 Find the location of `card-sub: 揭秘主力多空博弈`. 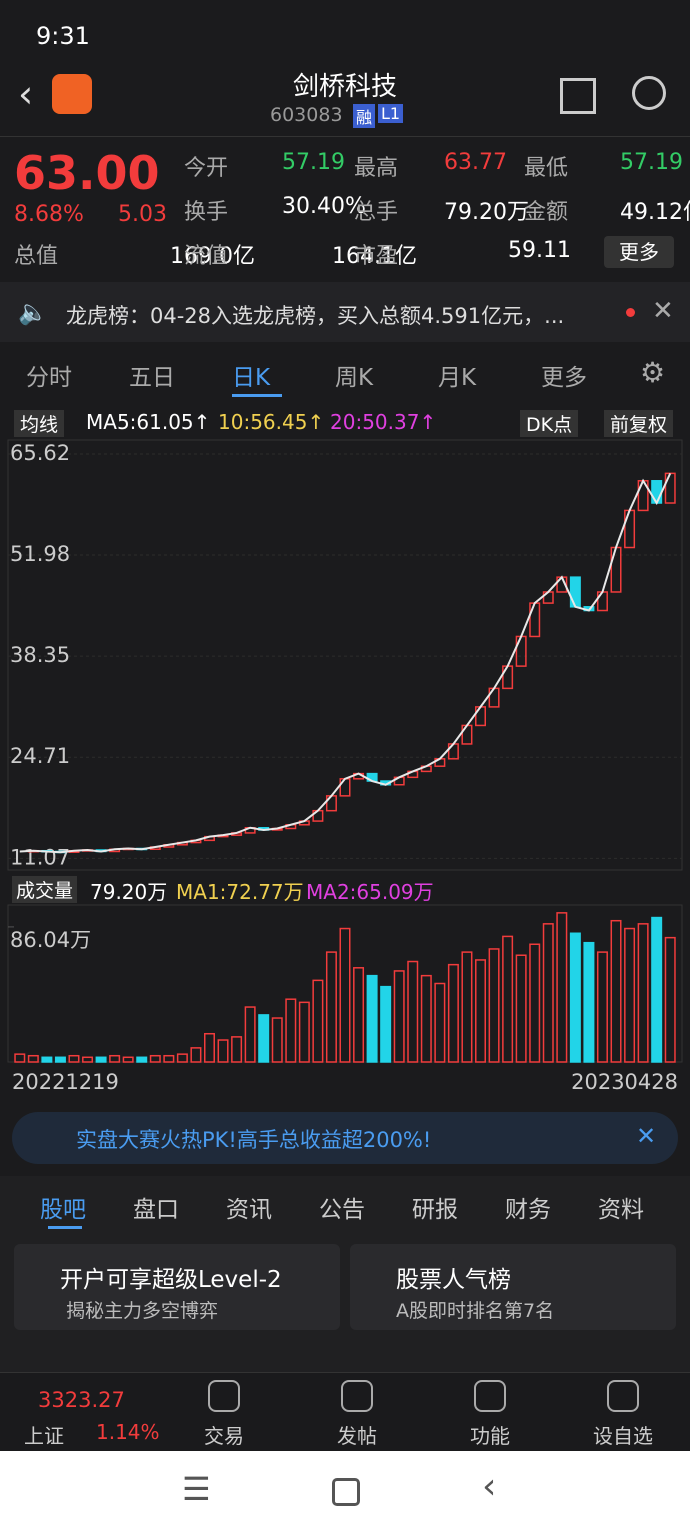

card-sub: 揭秘主力多空博弈 is located at coordinates (142, 1311).